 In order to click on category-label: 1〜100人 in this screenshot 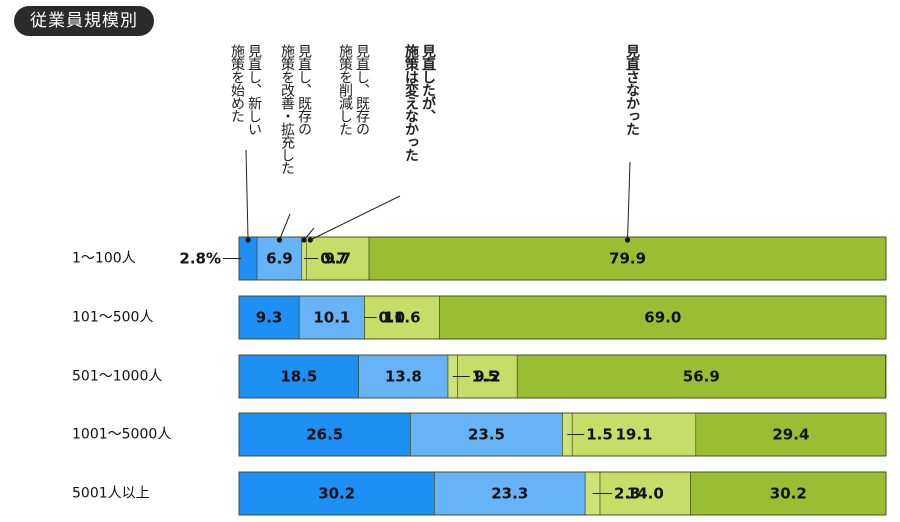, I will do `click(104, 259)`.